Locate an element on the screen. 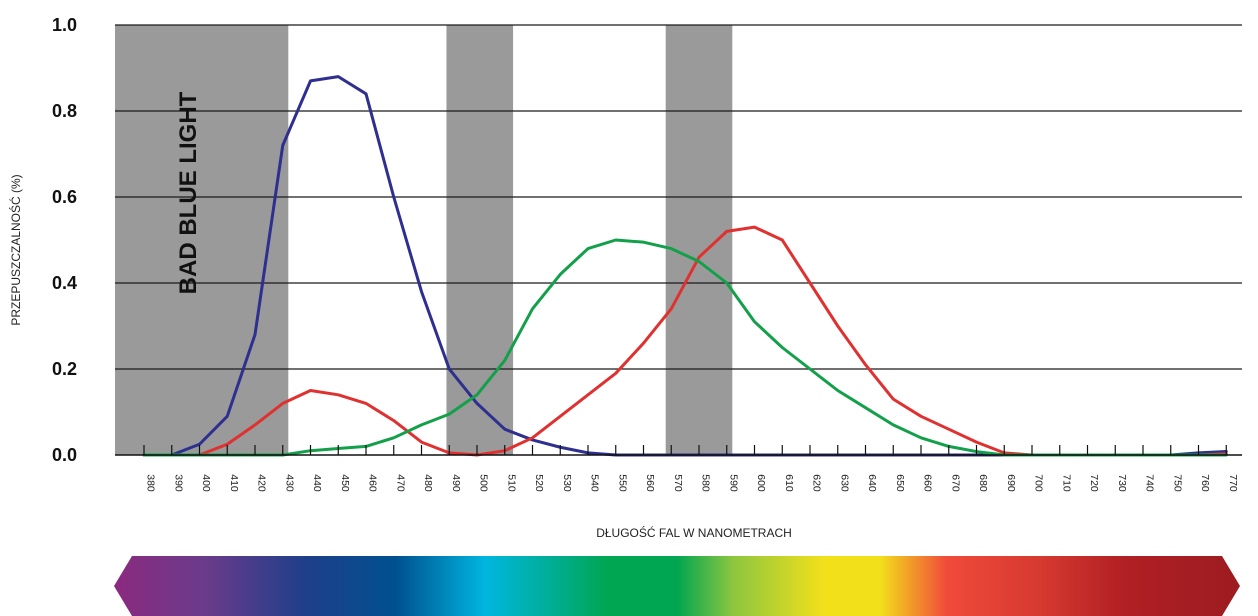  y-tick-label: 0.0 is located at coordinates (64, 455).